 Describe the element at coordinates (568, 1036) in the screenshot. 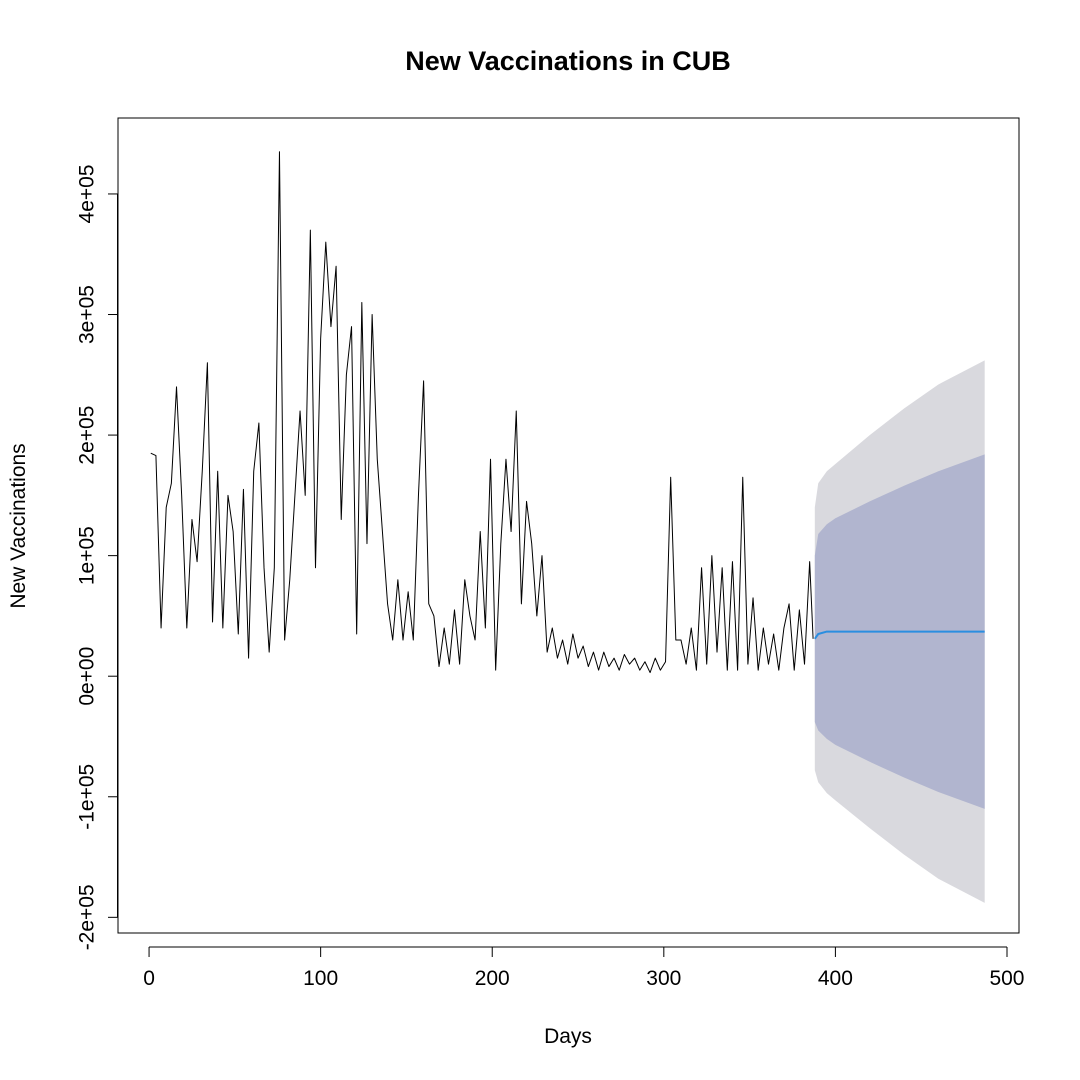

I see `x-axis-label: Days` at that location.